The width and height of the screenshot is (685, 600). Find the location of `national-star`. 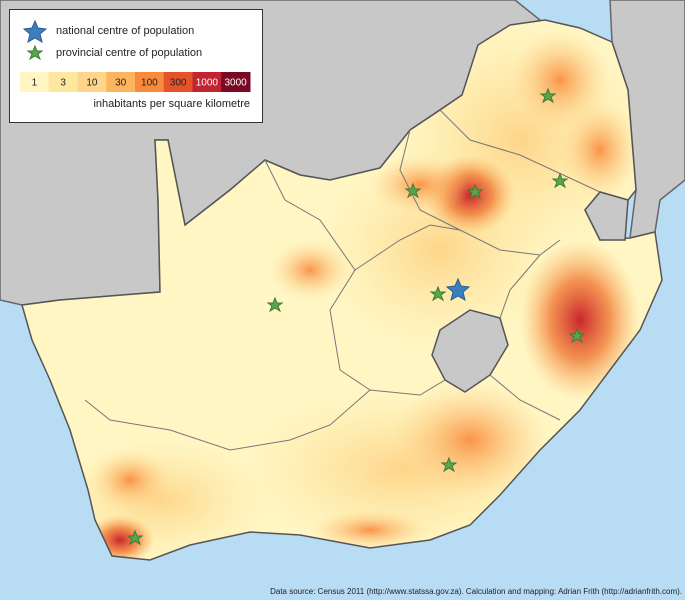

national-star is located at coordinates (458, 289).